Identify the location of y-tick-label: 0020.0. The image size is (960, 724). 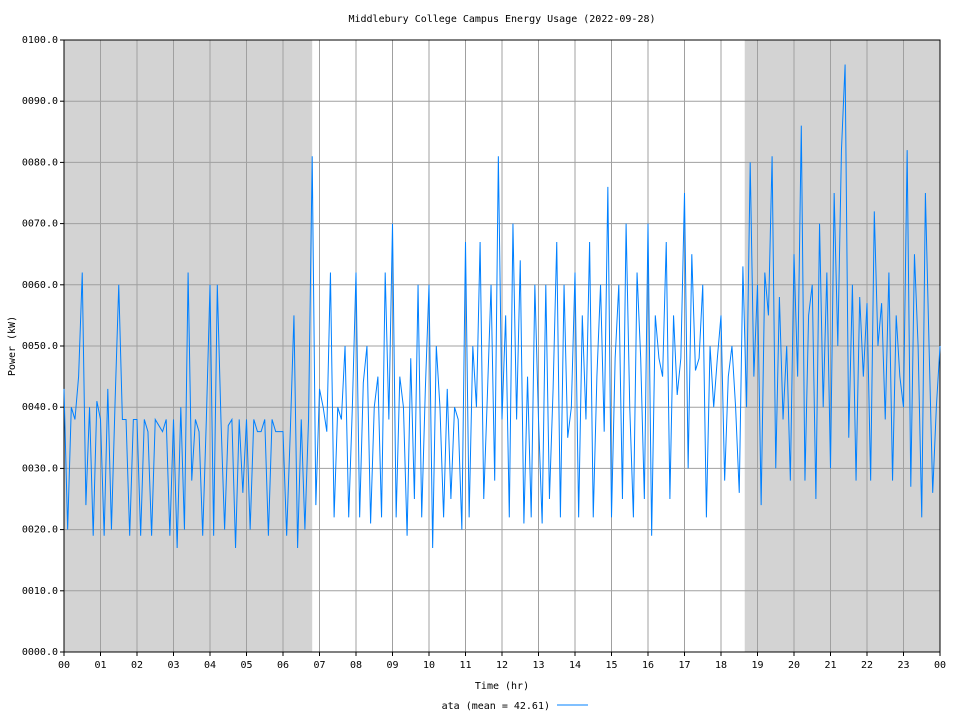
(40, 530).